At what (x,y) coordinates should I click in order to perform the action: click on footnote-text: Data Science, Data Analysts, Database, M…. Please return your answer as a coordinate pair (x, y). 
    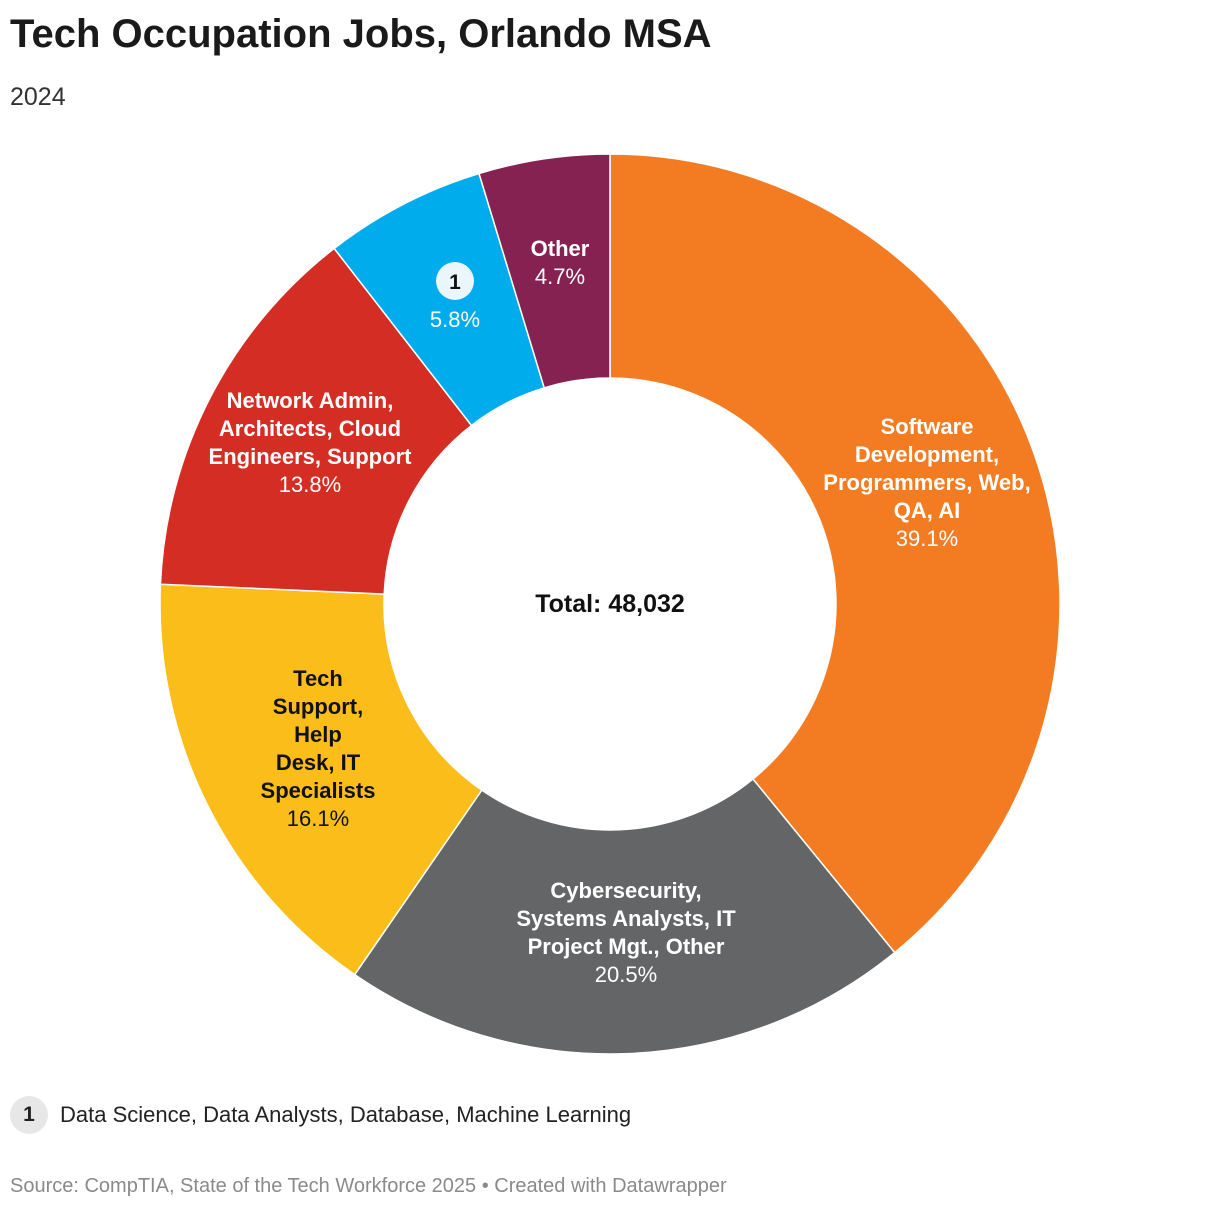
    Looking at the image, I should click on (346, 1114).